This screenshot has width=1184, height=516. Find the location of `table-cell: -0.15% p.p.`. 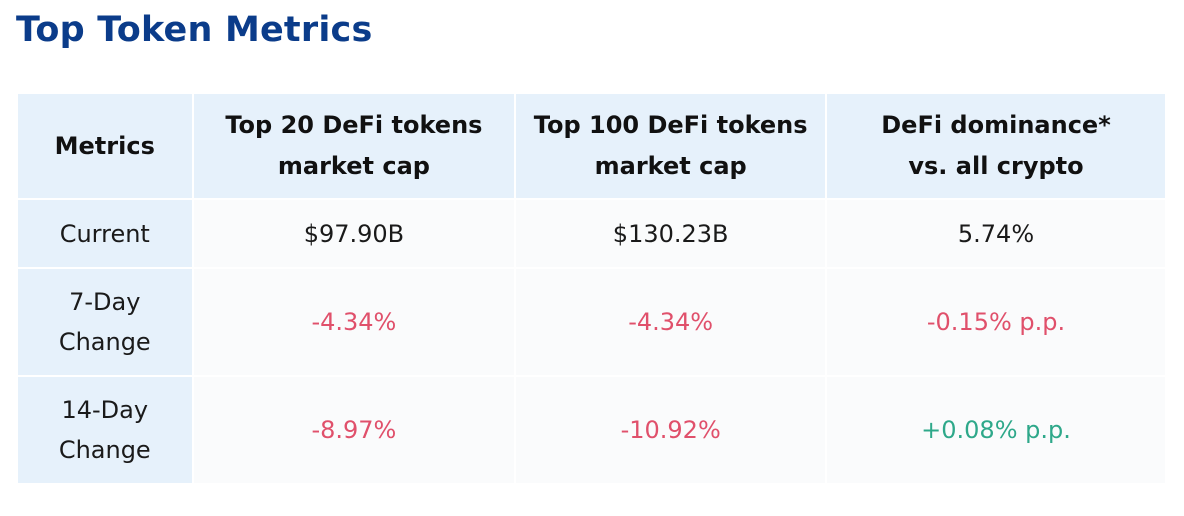

table-cell: -0.15% p.p. is located at coordinates (996, 322).